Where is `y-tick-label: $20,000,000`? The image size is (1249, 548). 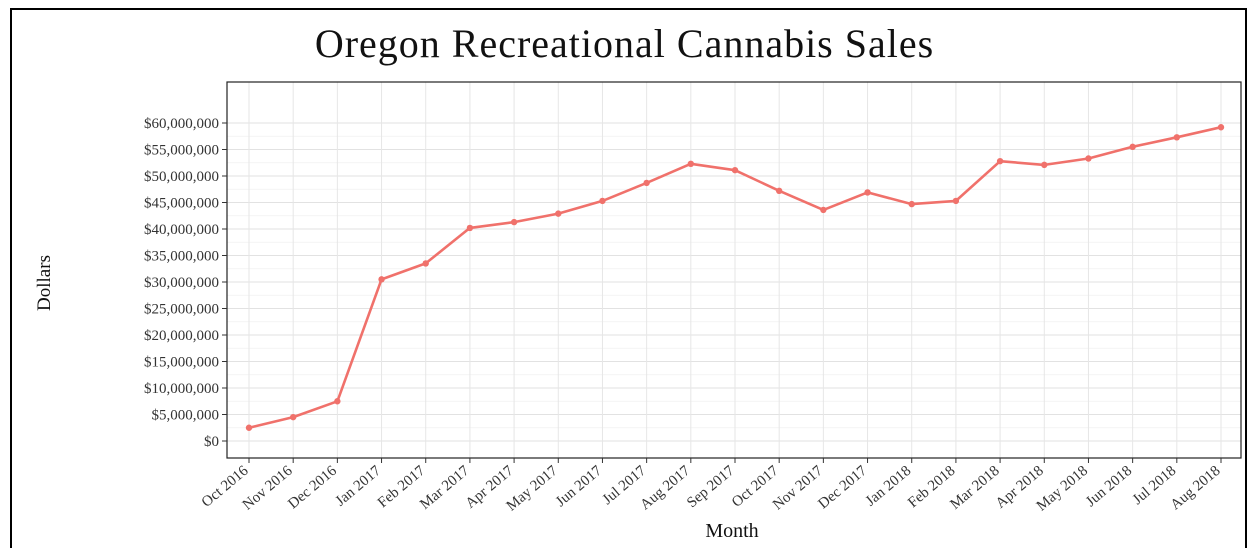
y-tick-label: $20,000,000 is located at coordinates (181, 336).